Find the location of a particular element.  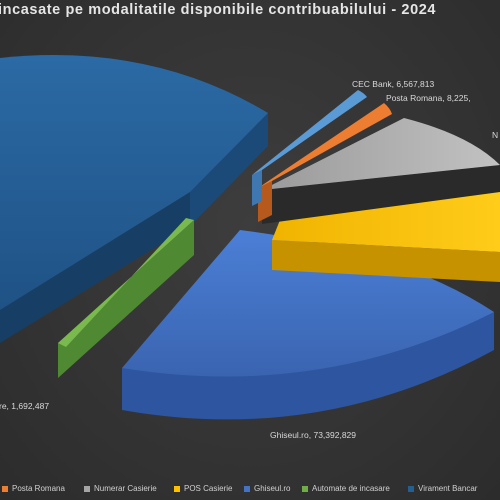

label-cec-bank: CEC Bank, 6,567,813 is located at coordinates (393, 84).